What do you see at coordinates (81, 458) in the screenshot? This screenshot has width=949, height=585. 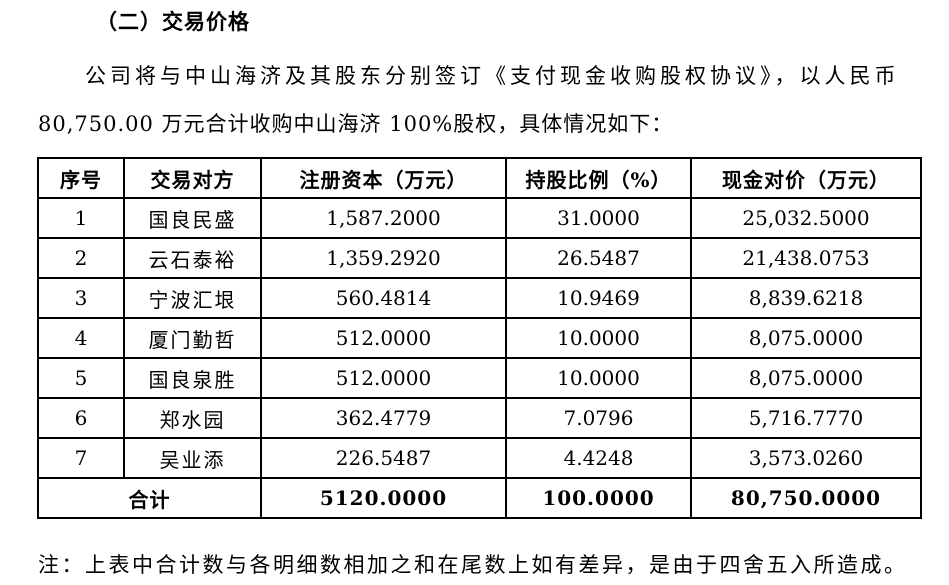 I see `cell-serial: 7` at bounding box center [81, 458].